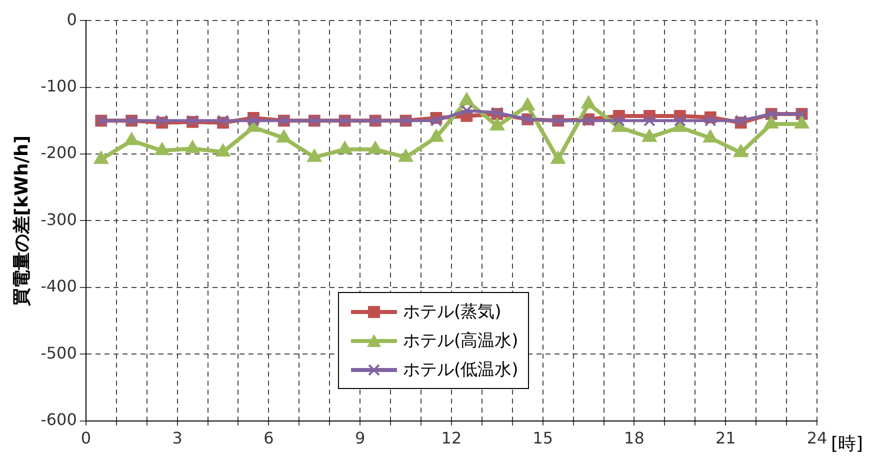 The height and width of the screenshot is (460, 895). Describe the element at coordinates (634, 438) in the screenshot. I see `x-tick-label: 18` at that location.